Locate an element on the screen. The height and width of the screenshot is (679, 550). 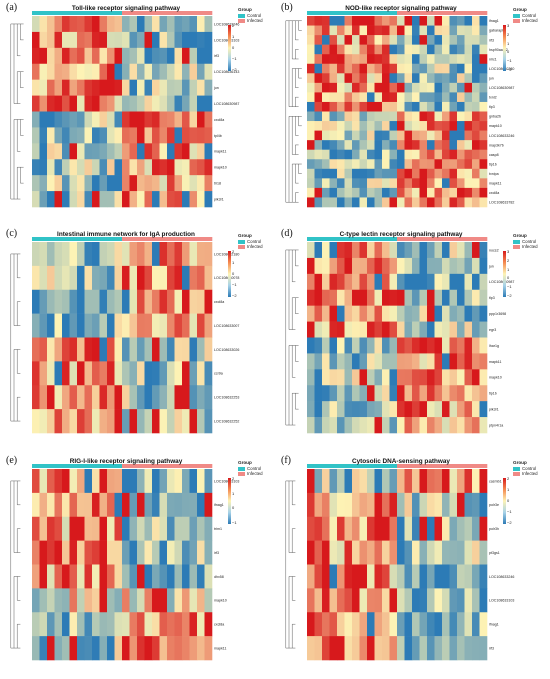
row-label: ifnag1 is located at coordinates (219, 505).